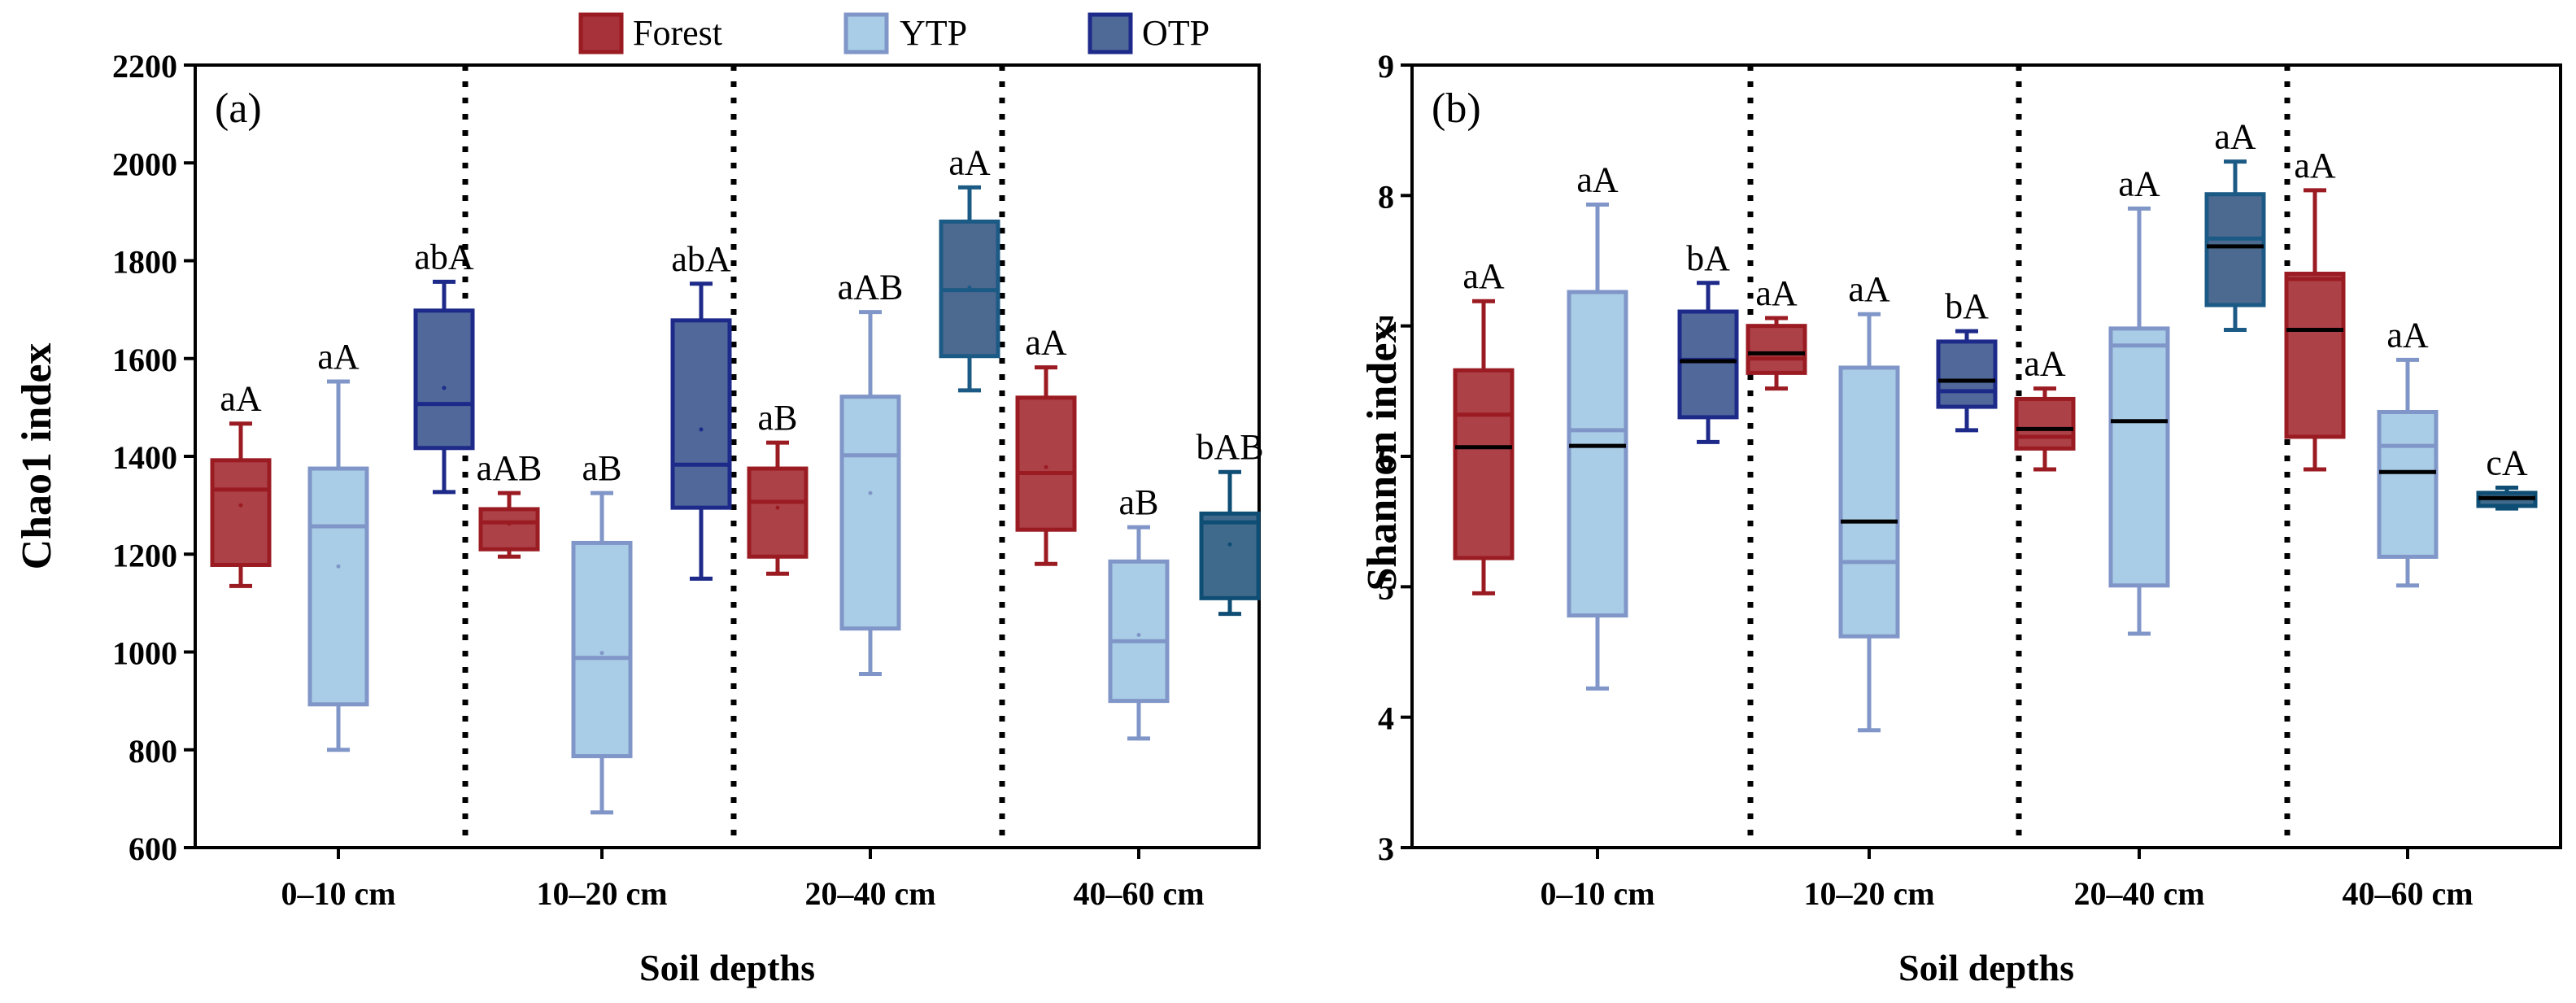 The height and width of the screenshot is (1003, 2576). Describe the element at coordinates (144, 262) in the screenshot. I see `y-tick-label: 1800` at that location.